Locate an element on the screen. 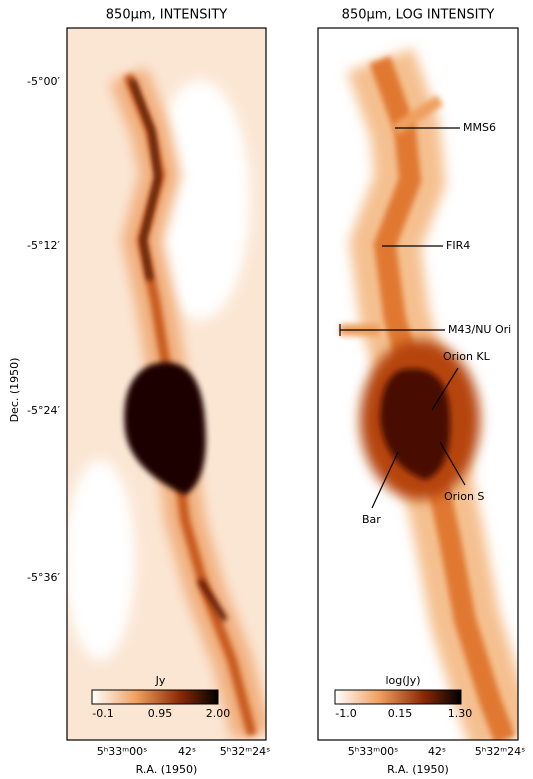 This screenshot has width=533, height=779. colorbar-label: log(Jy) is located at coordinates (402, 680).